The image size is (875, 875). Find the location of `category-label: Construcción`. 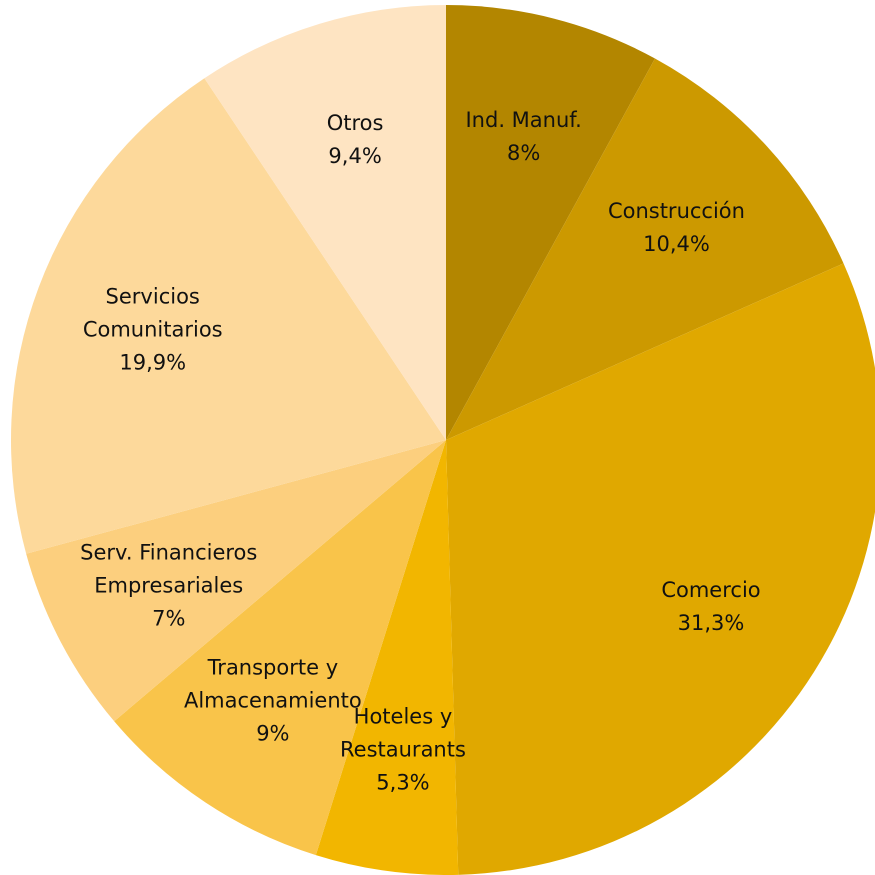

category-label: Construcción is located at coordinates (676, 210).